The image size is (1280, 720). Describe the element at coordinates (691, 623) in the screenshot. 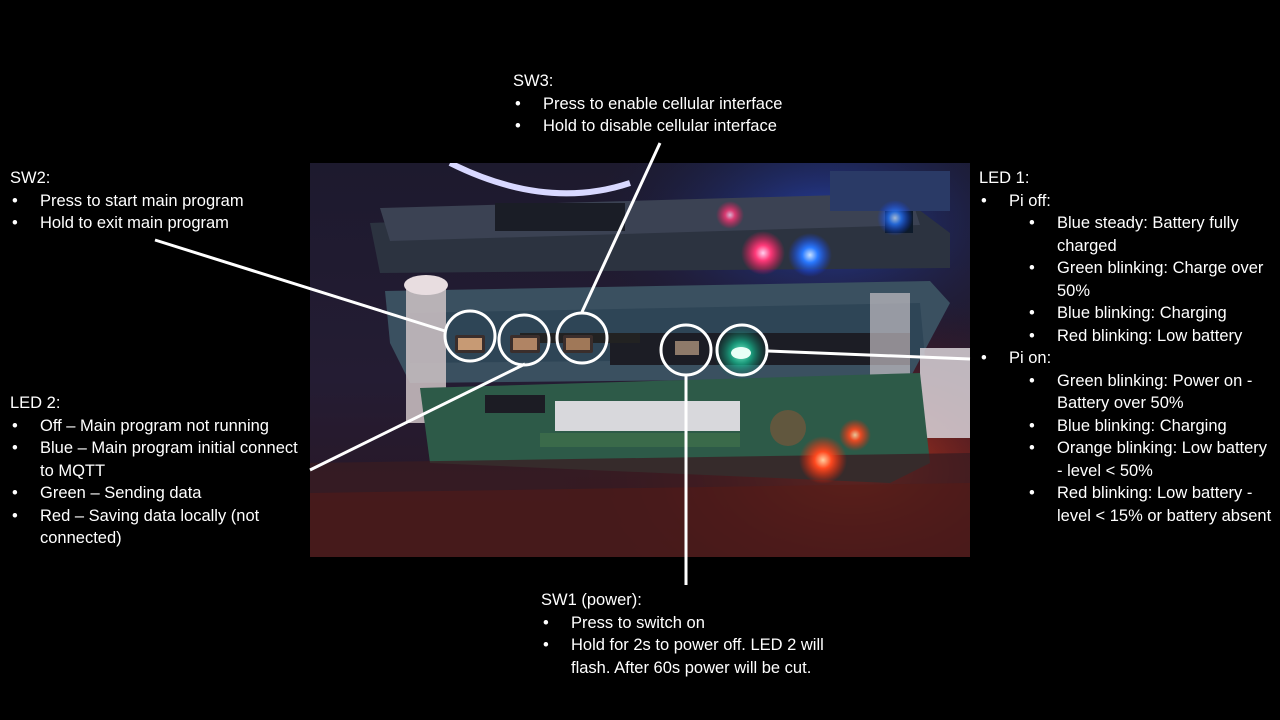

I see `sw1-item: Press to switch on` at that location.